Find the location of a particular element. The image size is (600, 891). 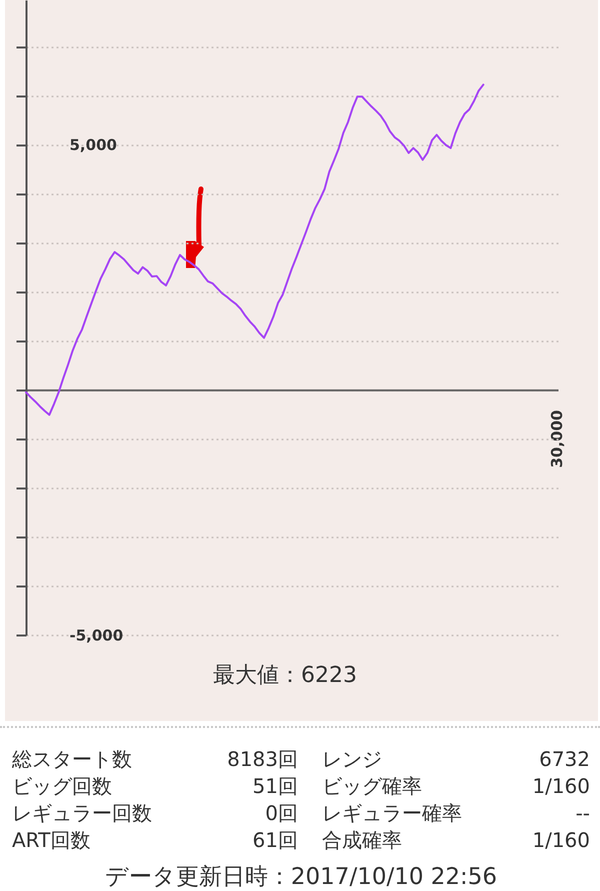

y-tick-label: 5,000 is located at coordinates (93, 145).